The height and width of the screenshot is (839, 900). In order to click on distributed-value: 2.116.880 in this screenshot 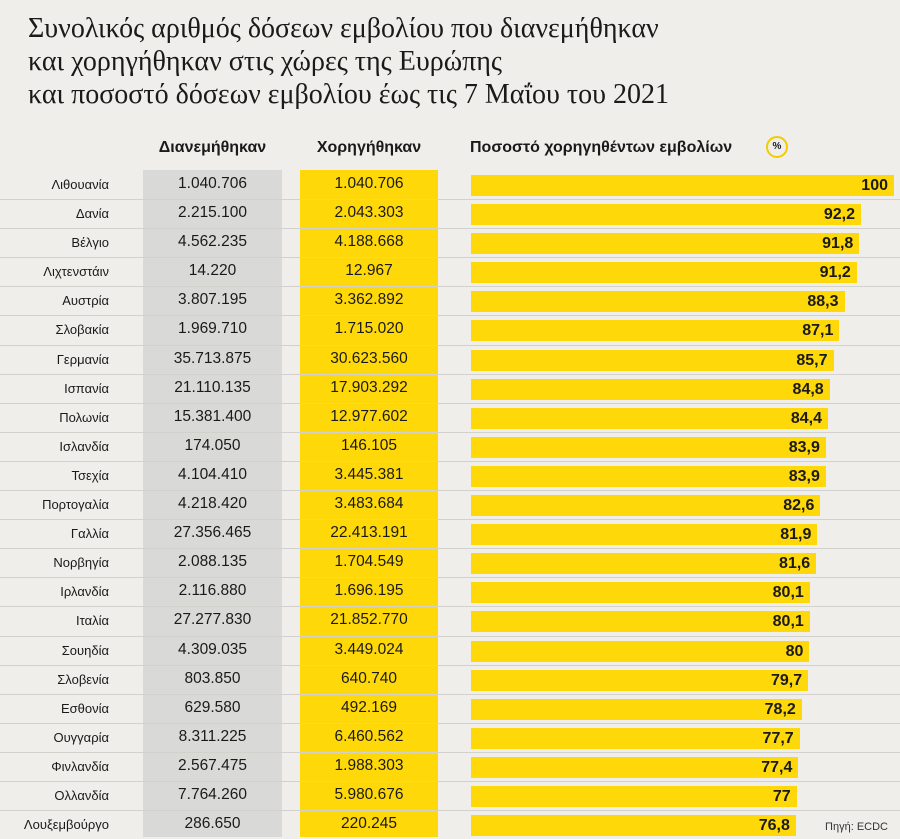, I will do `click(212, 591)`.